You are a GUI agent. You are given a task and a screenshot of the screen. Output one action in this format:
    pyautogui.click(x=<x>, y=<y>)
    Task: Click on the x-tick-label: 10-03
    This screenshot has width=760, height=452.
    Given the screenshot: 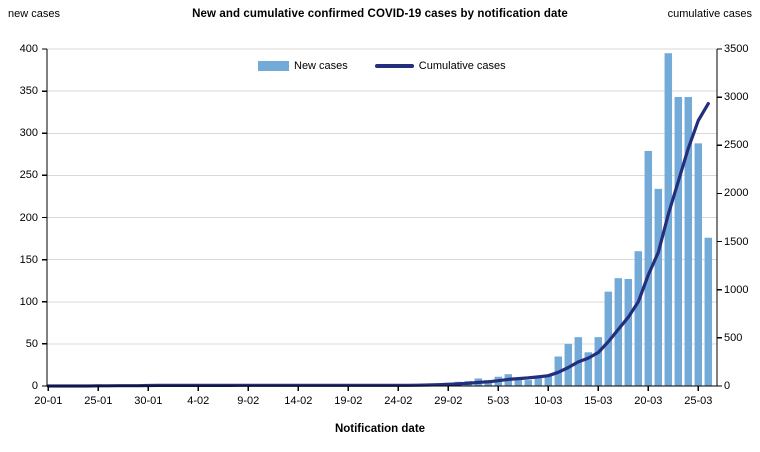 What is the action you would take?
    pyautogui.click(x=548, y=401)
    